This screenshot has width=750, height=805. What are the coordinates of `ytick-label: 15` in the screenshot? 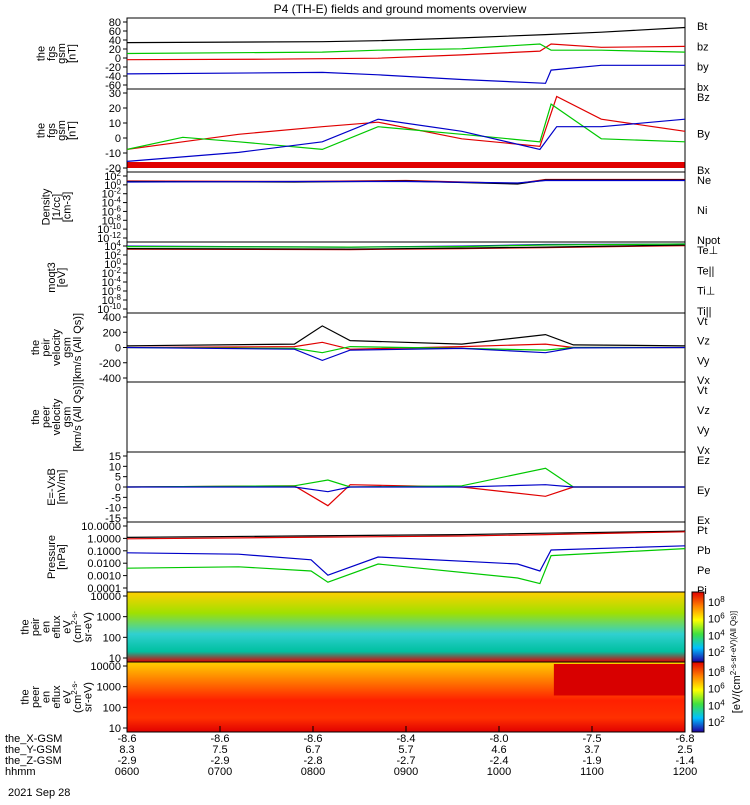 It's located at (115, 457).